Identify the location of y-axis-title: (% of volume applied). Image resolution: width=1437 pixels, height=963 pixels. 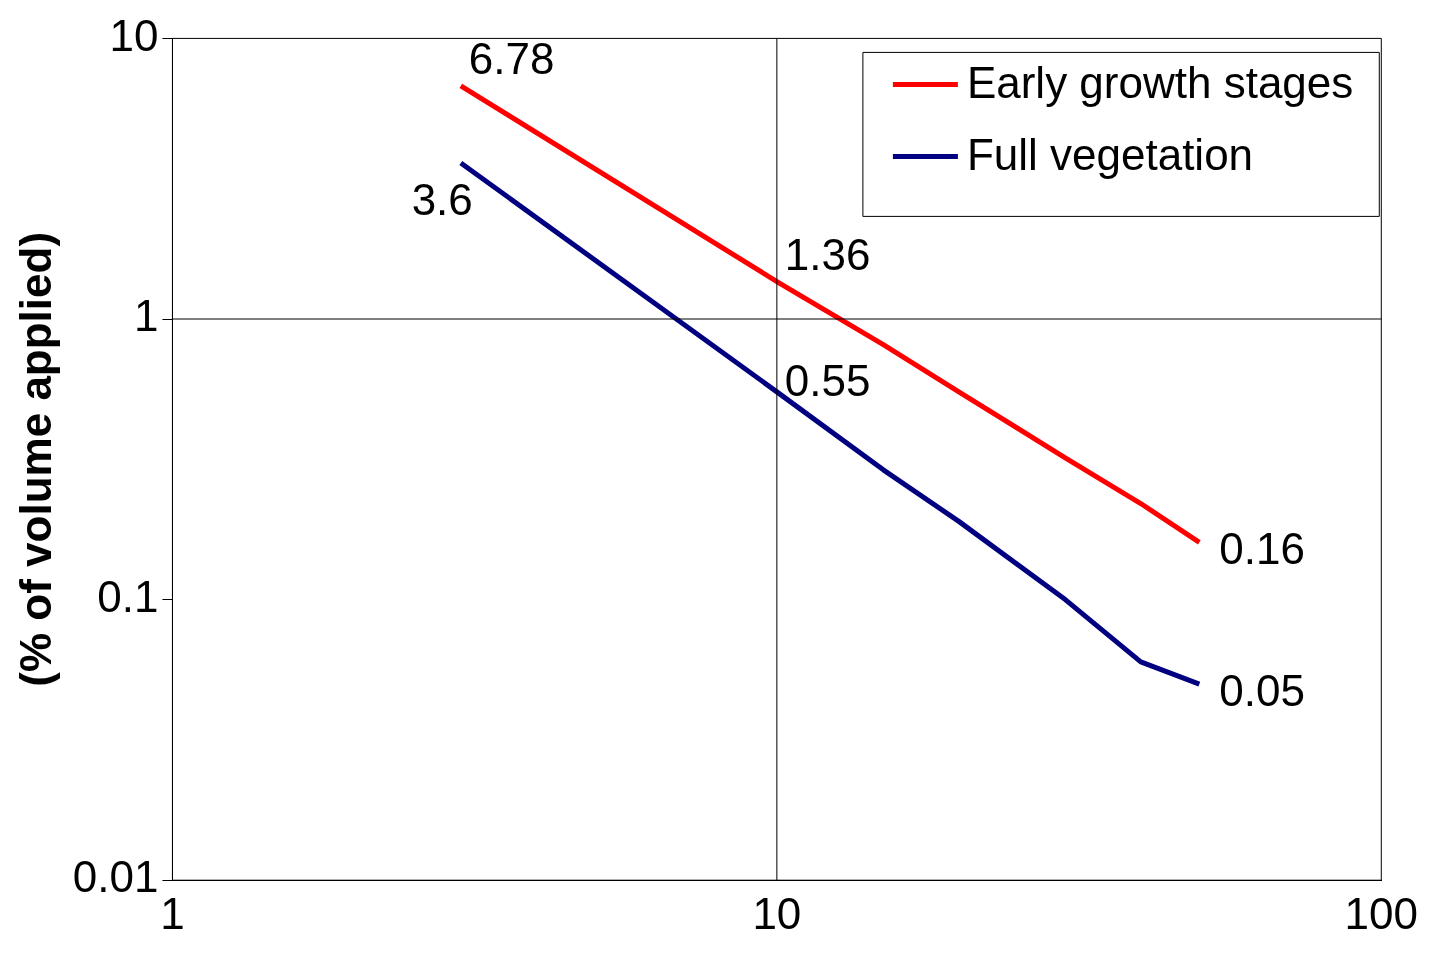
(35, 459).